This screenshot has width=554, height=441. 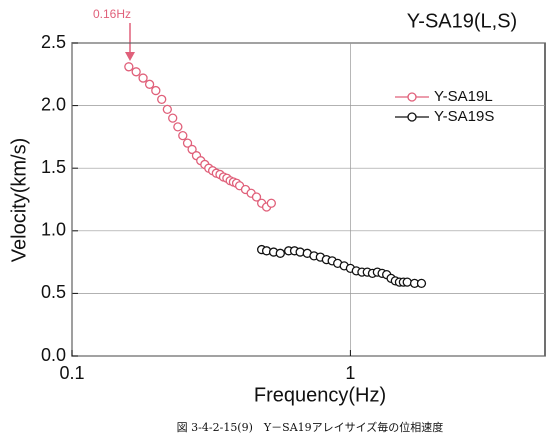 I want to click on x-tick-label: 1, so click(x=350, y=373).